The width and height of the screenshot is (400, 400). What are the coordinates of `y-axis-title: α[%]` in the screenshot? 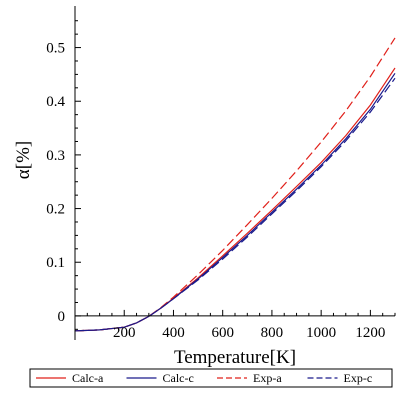 It's located at (23, 160).